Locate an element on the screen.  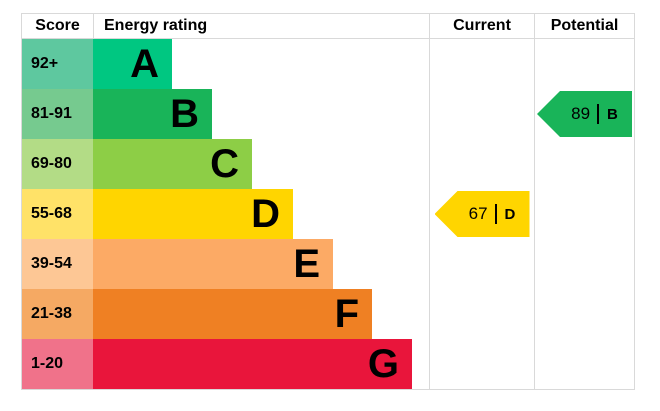
header-energy-rating: Energy rating is located at coordinates (261, 26).